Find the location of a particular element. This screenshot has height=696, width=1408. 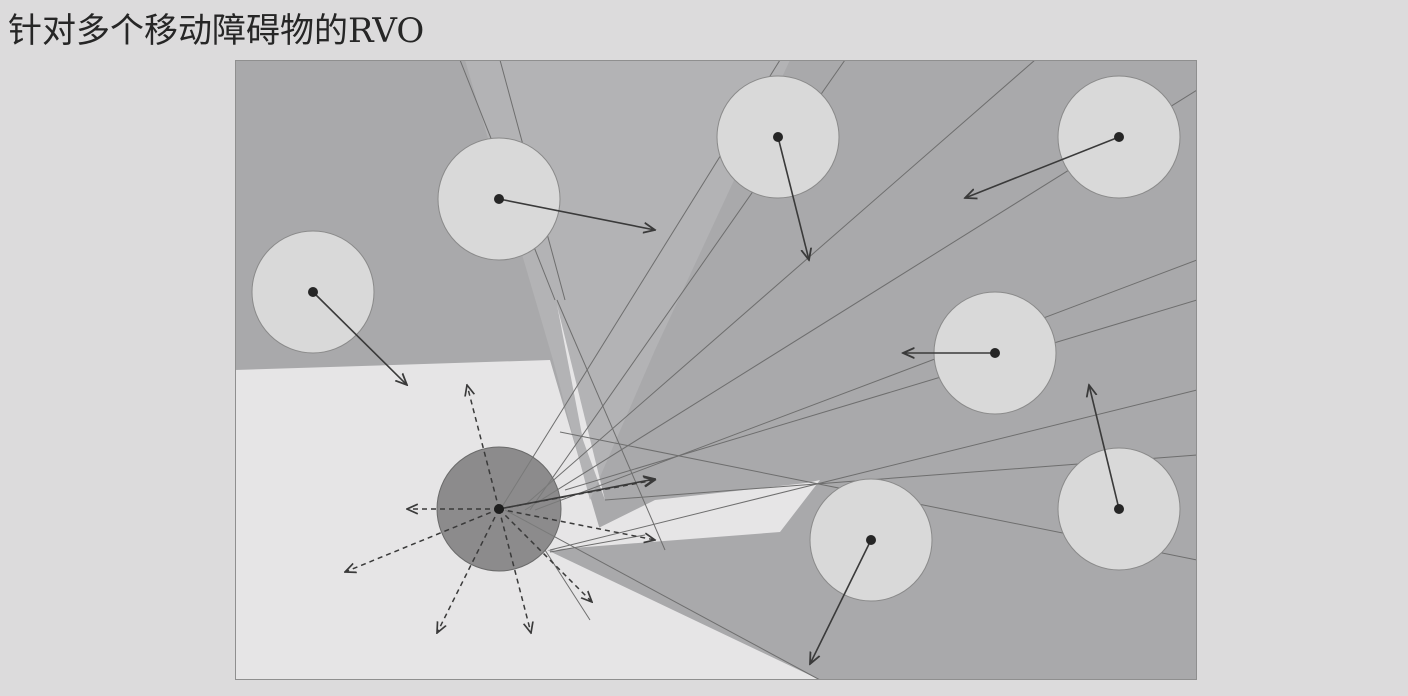

agent-center-dot is located at coordinates (499, 509).